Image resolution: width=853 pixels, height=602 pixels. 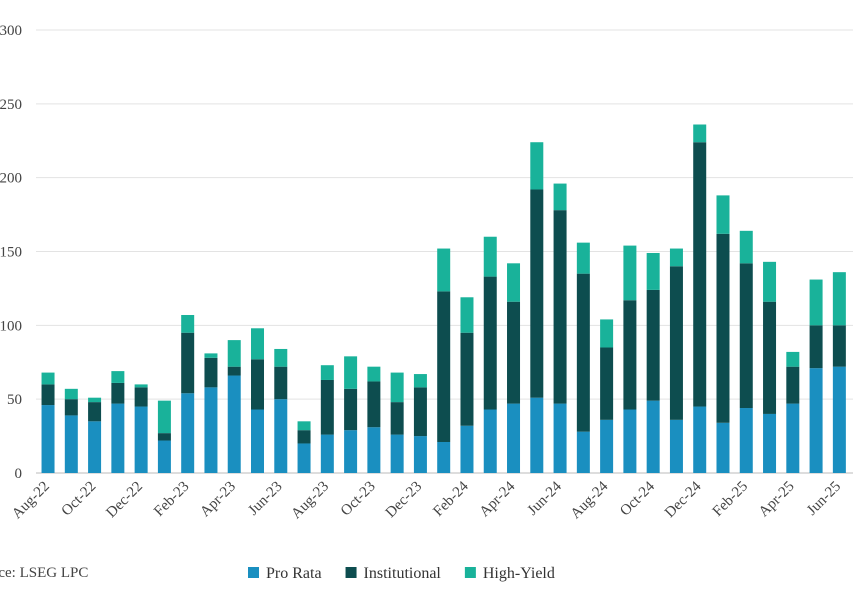 I want to click on x-tick-label: Jun-23, so click(x=265, y=499).